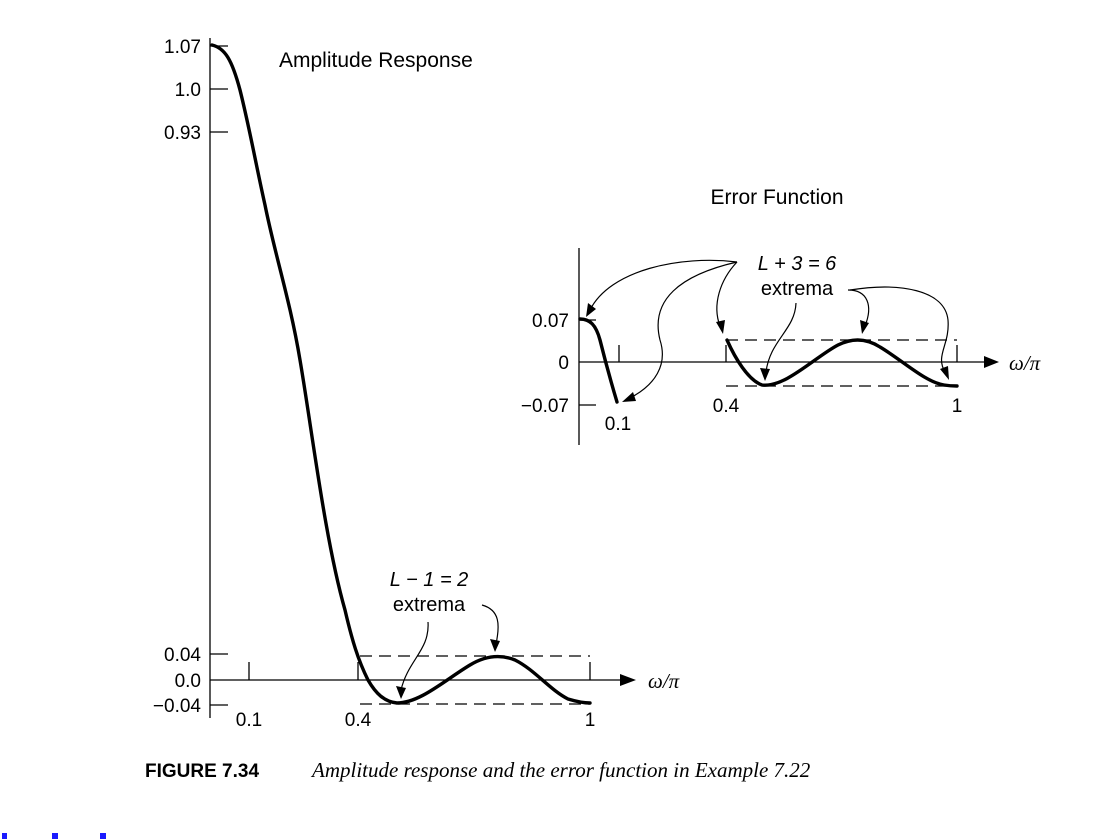 The image size is (1105, 839). What do you see at coordinates (842, 363) in the screenshot?
I see `error-stopband-curve` at bounding box center [842, 363].